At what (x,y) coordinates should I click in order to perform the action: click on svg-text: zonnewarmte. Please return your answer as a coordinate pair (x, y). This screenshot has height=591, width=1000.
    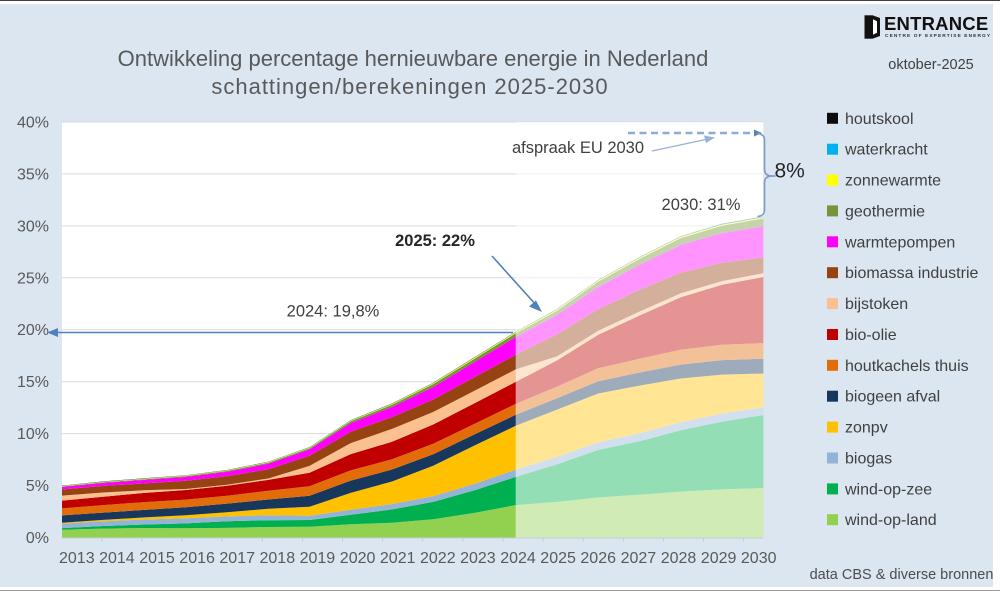
    Looking at the image, I should click on (893, 181).